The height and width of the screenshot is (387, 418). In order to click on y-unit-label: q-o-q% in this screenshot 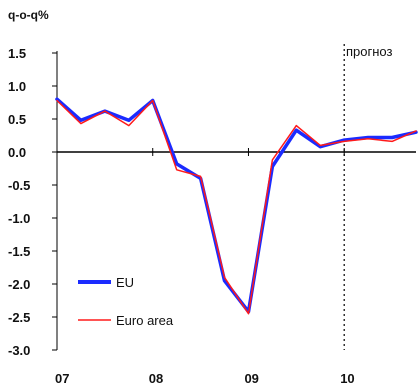, I will do `click(28, 15)`.